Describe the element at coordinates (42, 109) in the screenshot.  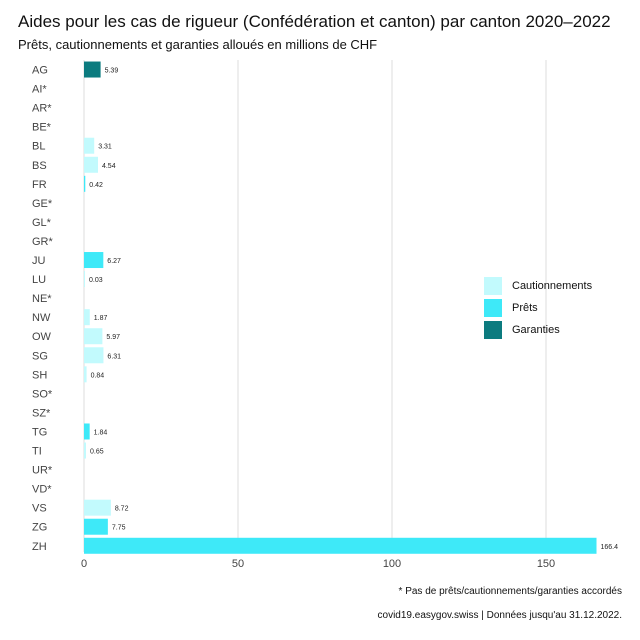
I see `y-tick-label: AR*` at that location.